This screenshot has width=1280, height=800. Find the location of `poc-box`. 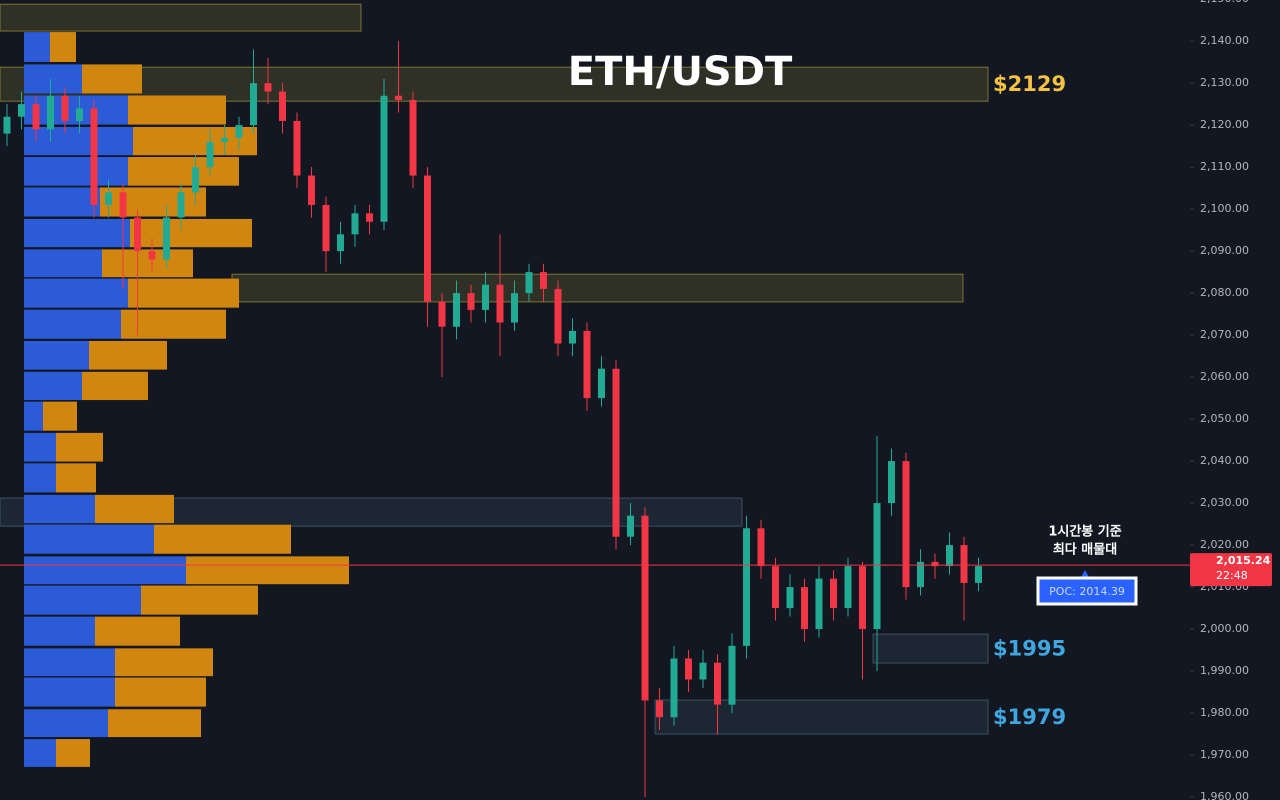

poc-box is located at coordinates (1087, 591).